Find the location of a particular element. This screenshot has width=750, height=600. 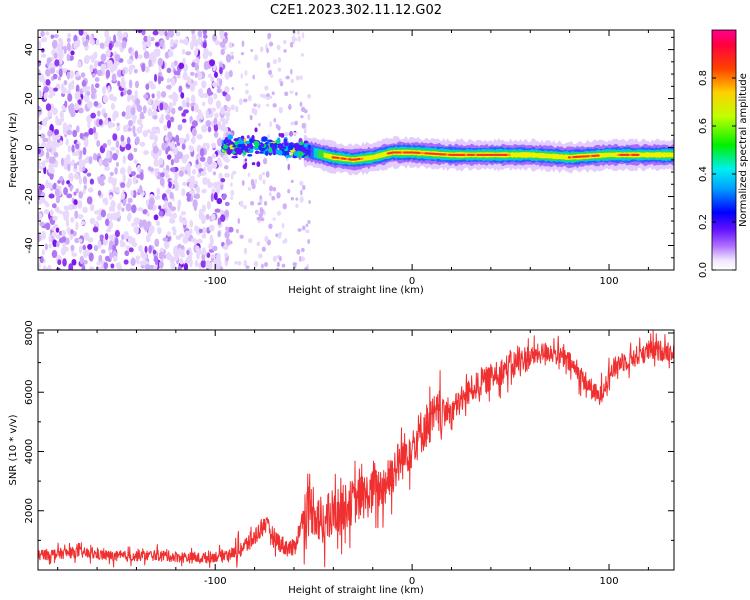

colorbar-ticks: 0.0 0.2 0.4 0.6 0.8 is located at coordinates (717, 174).